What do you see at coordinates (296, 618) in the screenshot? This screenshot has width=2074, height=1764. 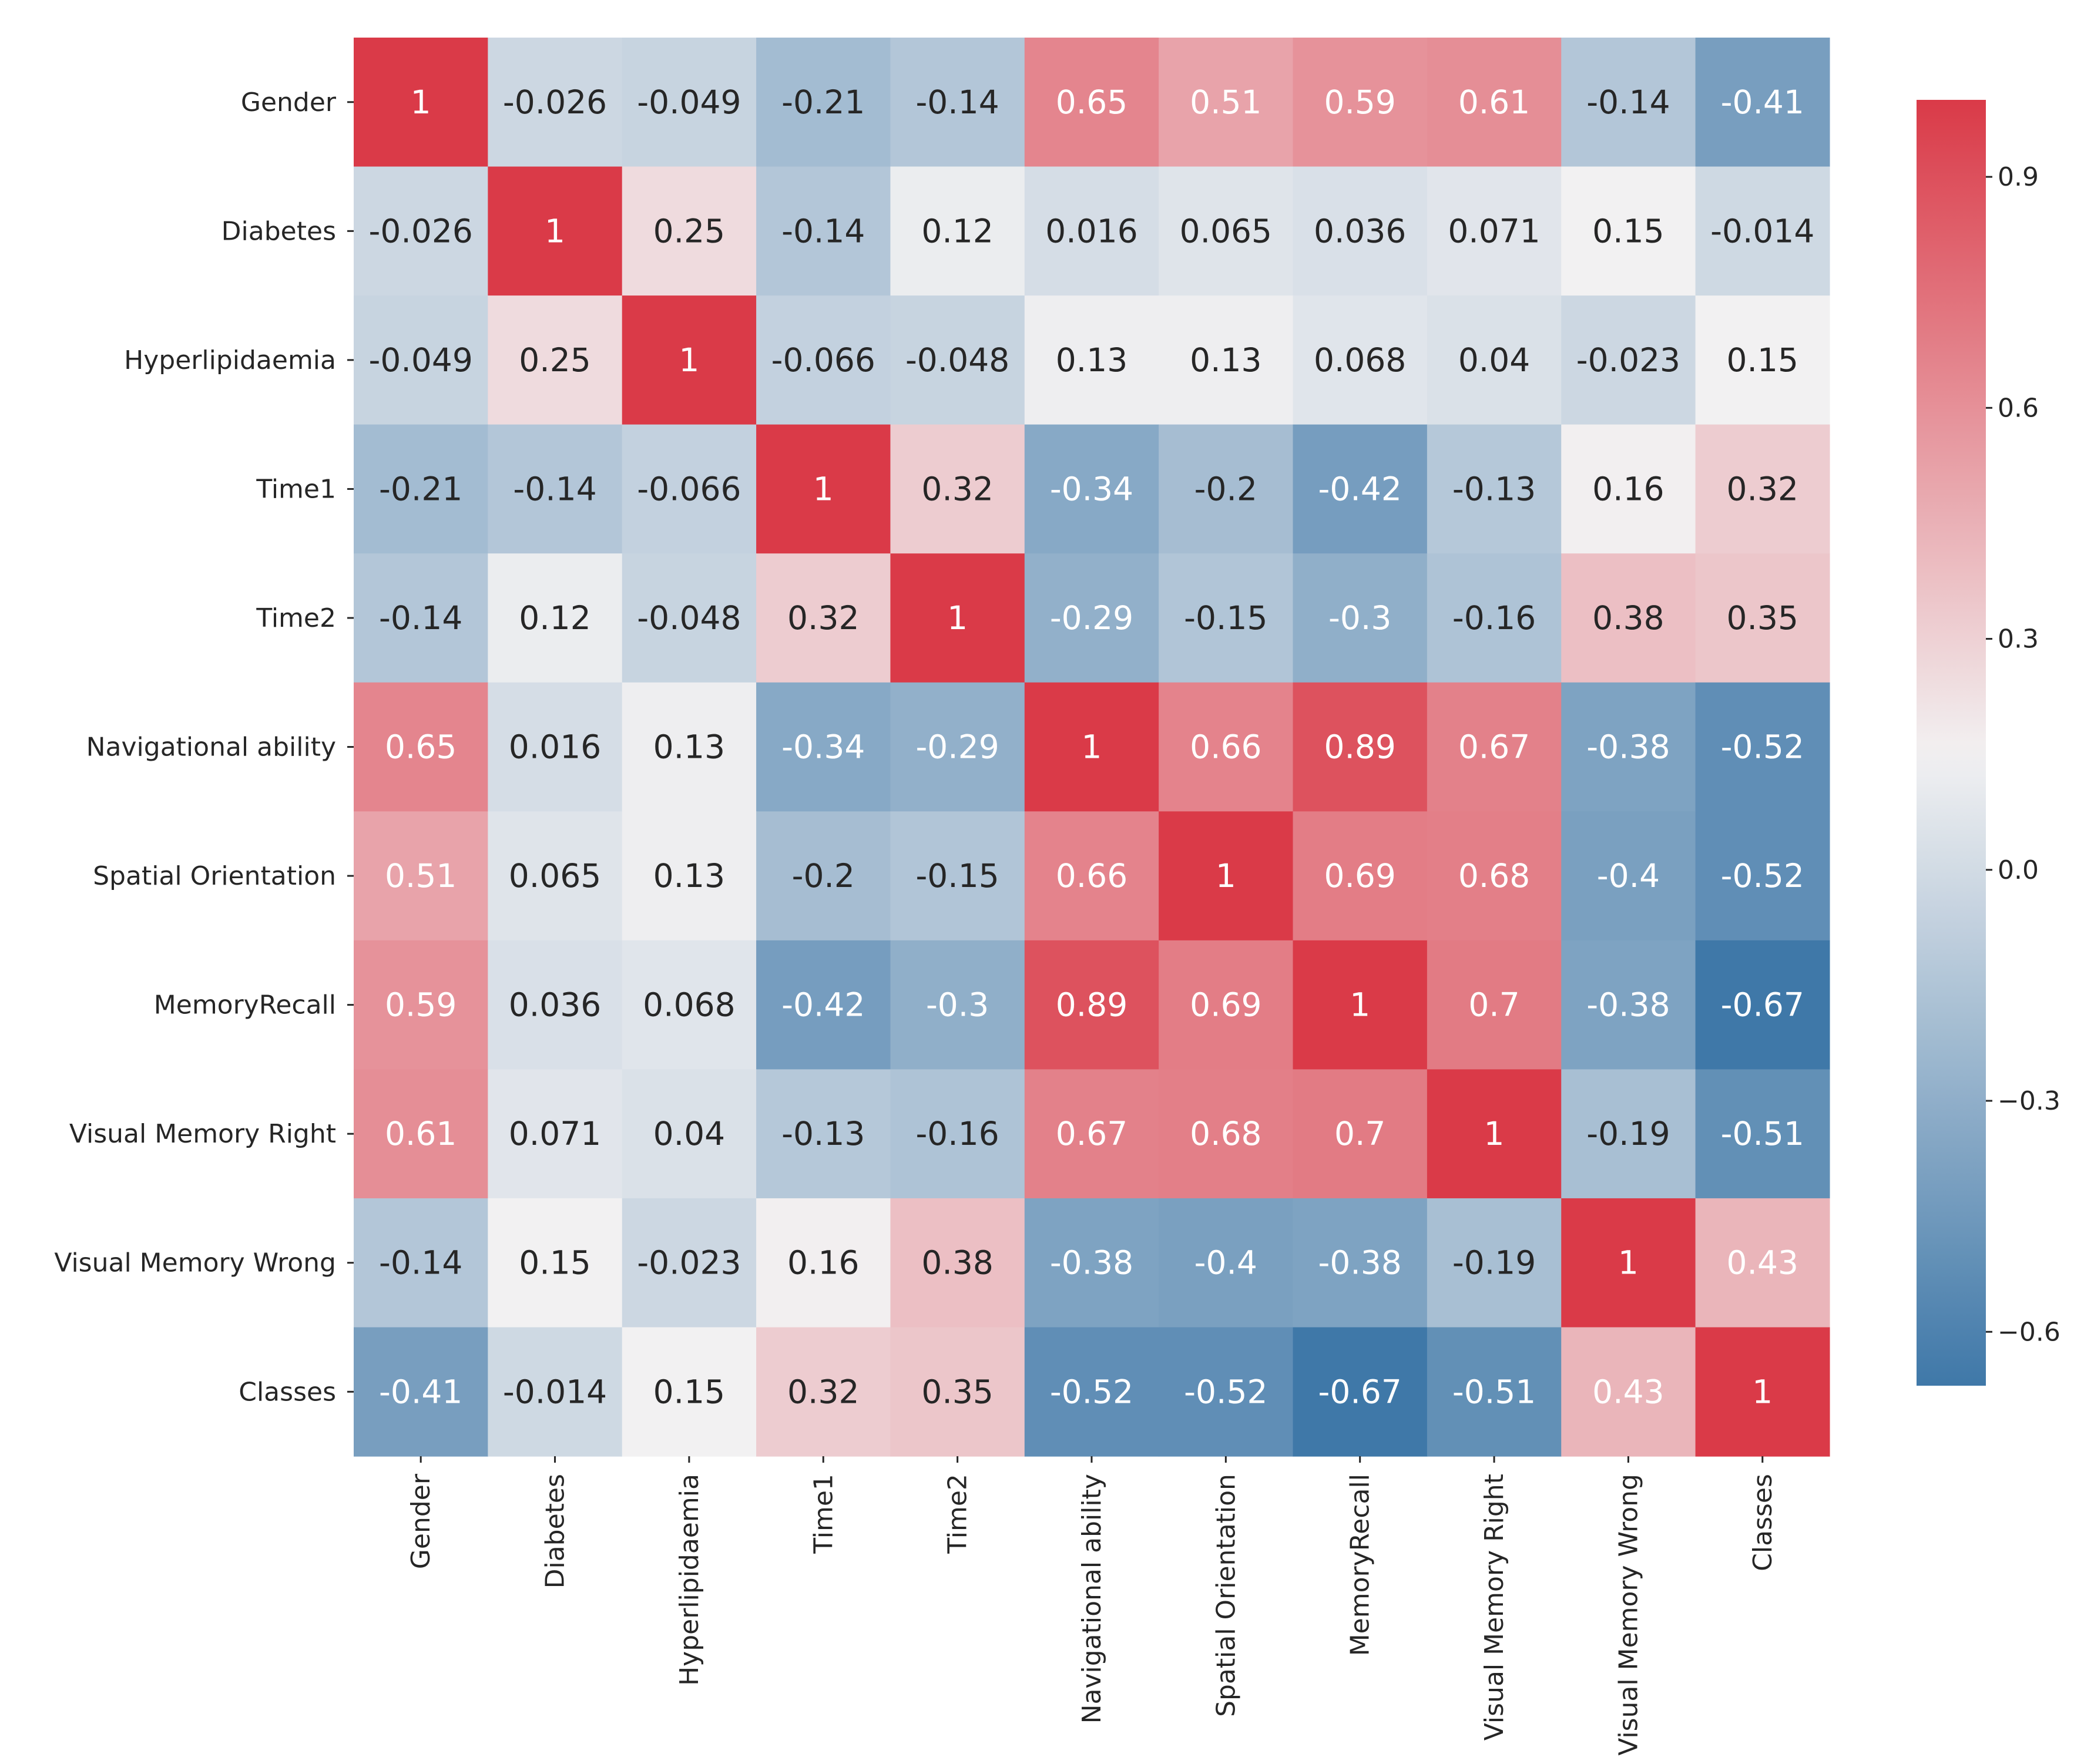 I see `y-tick-label: Time2` at bounding box center [296, 618].